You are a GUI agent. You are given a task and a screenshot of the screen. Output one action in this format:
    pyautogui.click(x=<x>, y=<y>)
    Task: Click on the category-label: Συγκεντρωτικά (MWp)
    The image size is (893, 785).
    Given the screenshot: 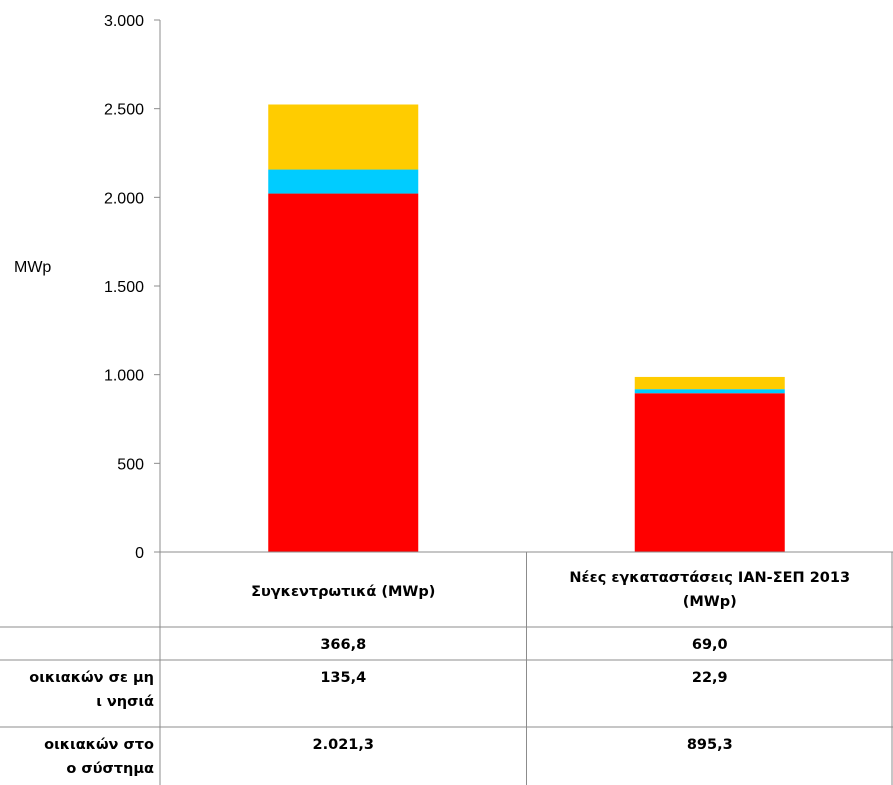 What is the action you would take?
    pyautogui.click(x=343, y=592)
    